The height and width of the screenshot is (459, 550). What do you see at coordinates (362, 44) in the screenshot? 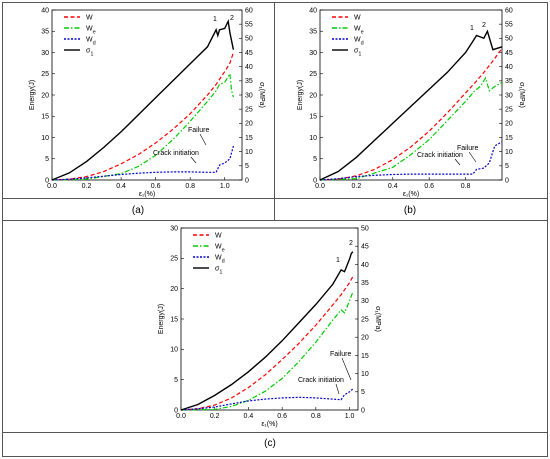
I see `legend-label-subscript: d` at bounding box center [362, 44].